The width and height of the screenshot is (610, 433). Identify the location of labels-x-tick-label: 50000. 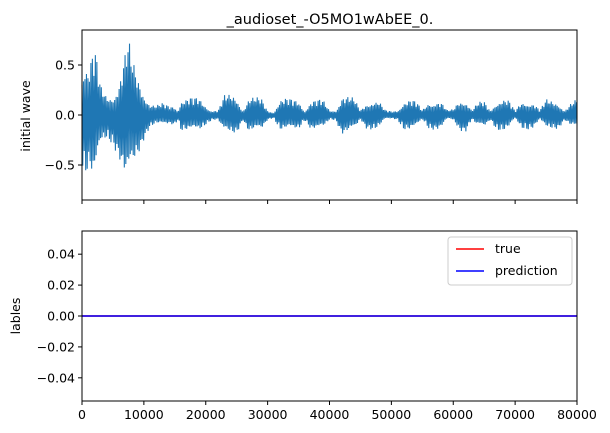
(391, 414).